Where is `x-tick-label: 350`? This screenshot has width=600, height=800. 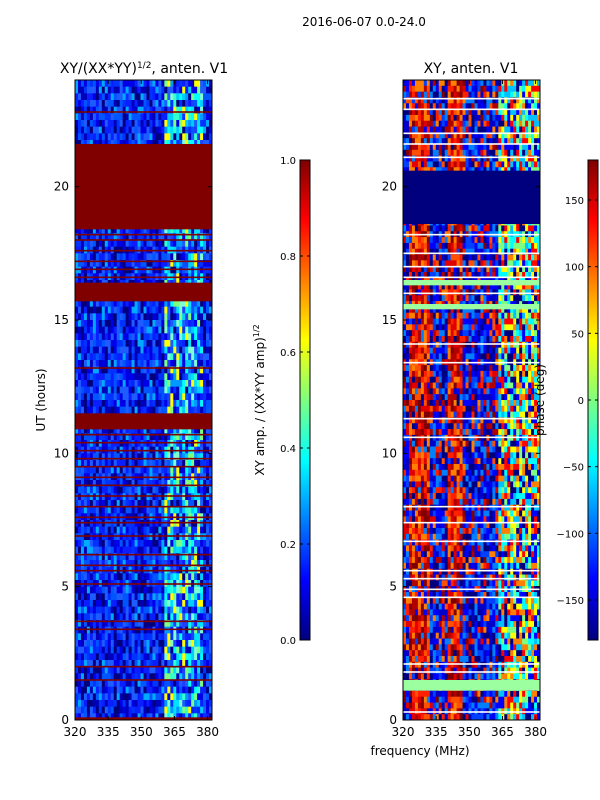
x-tick-label: 350 is located at coordinates (141, 732).